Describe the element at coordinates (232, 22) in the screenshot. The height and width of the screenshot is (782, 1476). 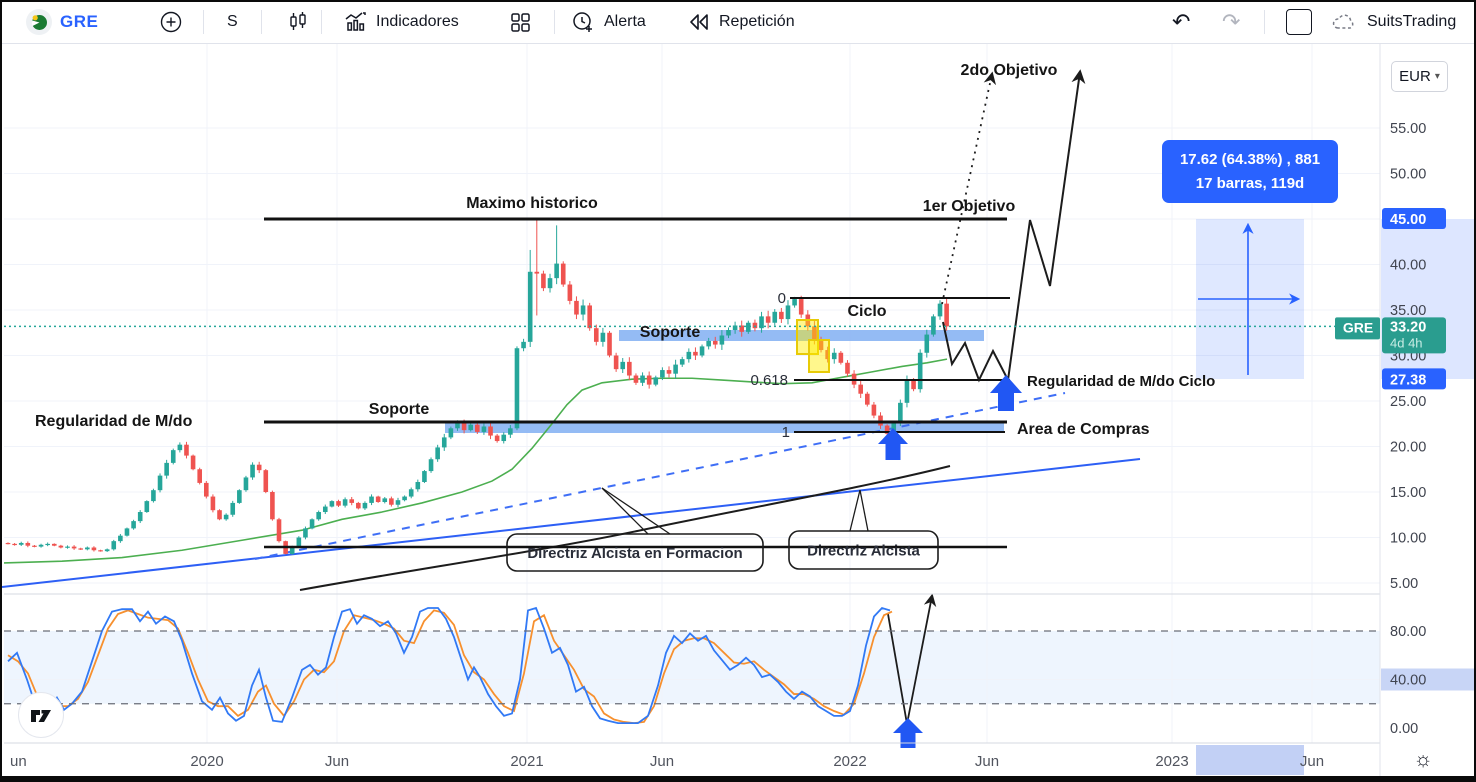
I see `interval-button: S` at that location.